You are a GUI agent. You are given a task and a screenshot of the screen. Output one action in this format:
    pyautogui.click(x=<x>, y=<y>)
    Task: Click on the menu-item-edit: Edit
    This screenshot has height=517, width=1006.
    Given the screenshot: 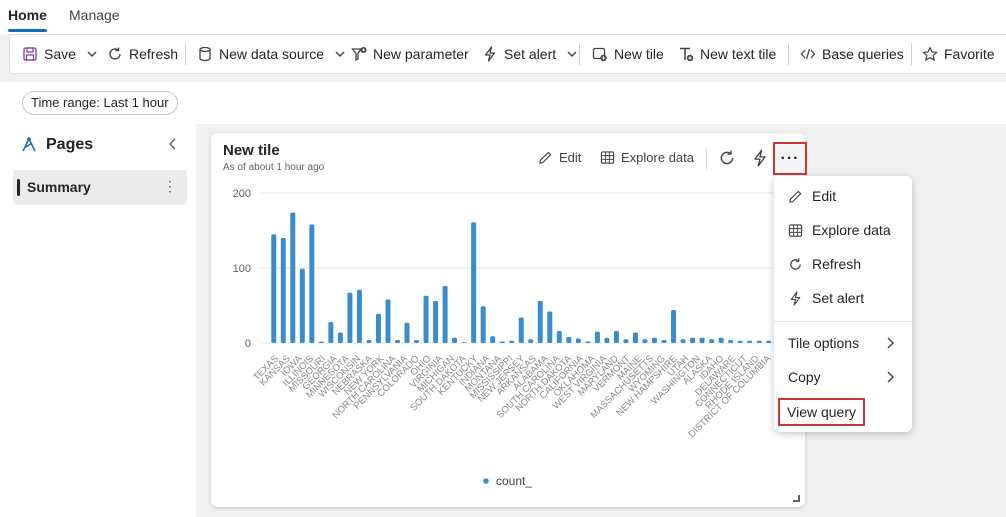 What is the action you would take?
    pyautogui.click(x=843, y=196)
    